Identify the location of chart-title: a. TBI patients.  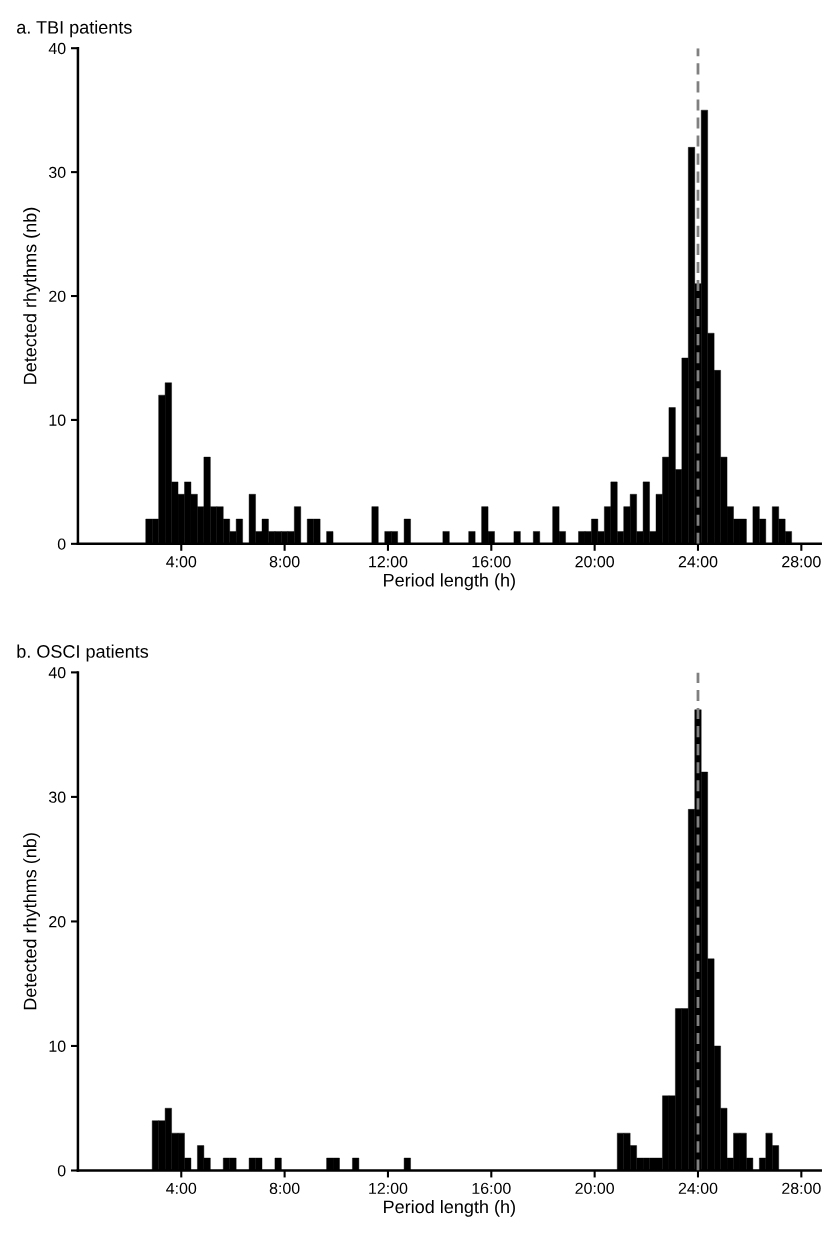
(74, 29).